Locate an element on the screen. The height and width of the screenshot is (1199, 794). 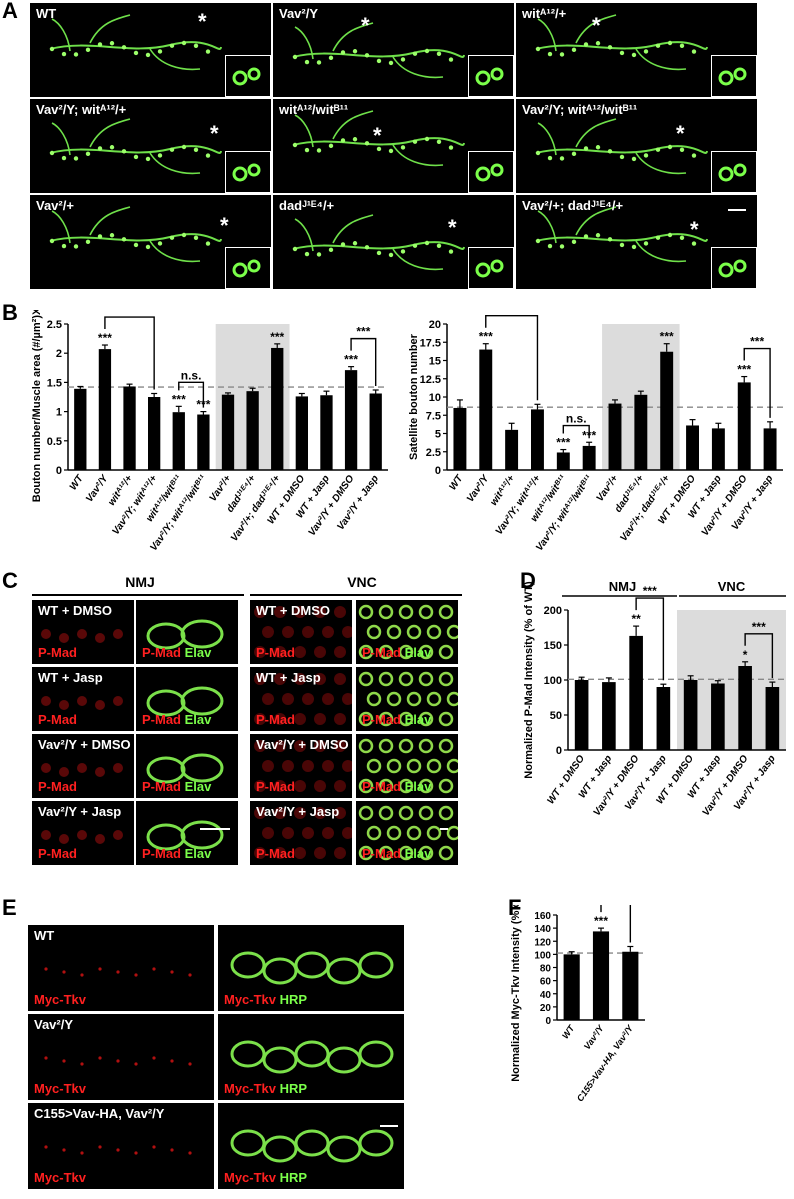
c-header-vnc: VNC is located at coordinates (362, 582).